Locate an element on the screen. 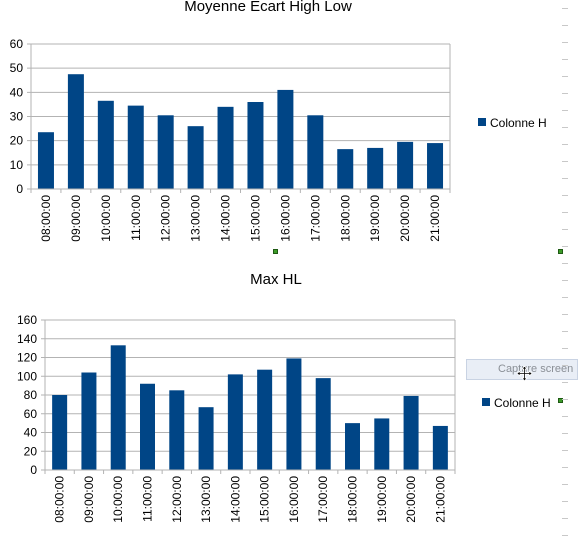 This screenshot has width=578, height=538. x-tick-label: 09:00:00 is located at coordinates (76, 218).